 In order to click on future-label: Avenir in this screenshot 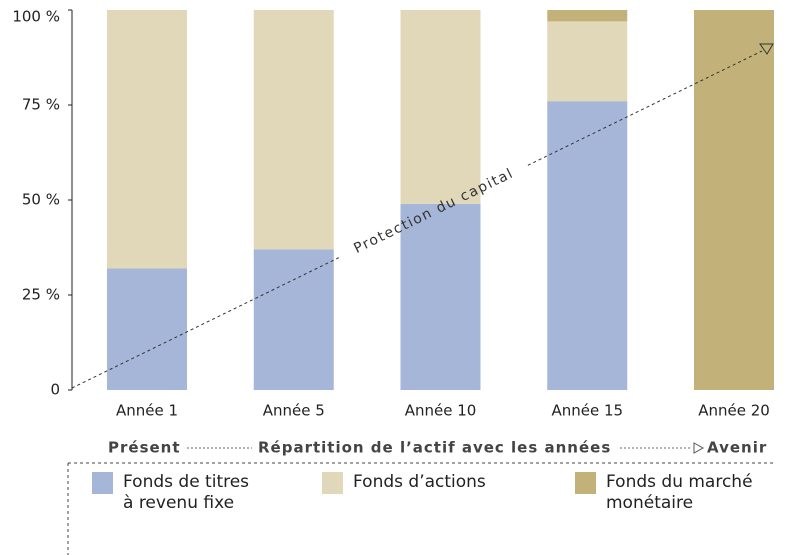, I will do `click(737, 448)`.